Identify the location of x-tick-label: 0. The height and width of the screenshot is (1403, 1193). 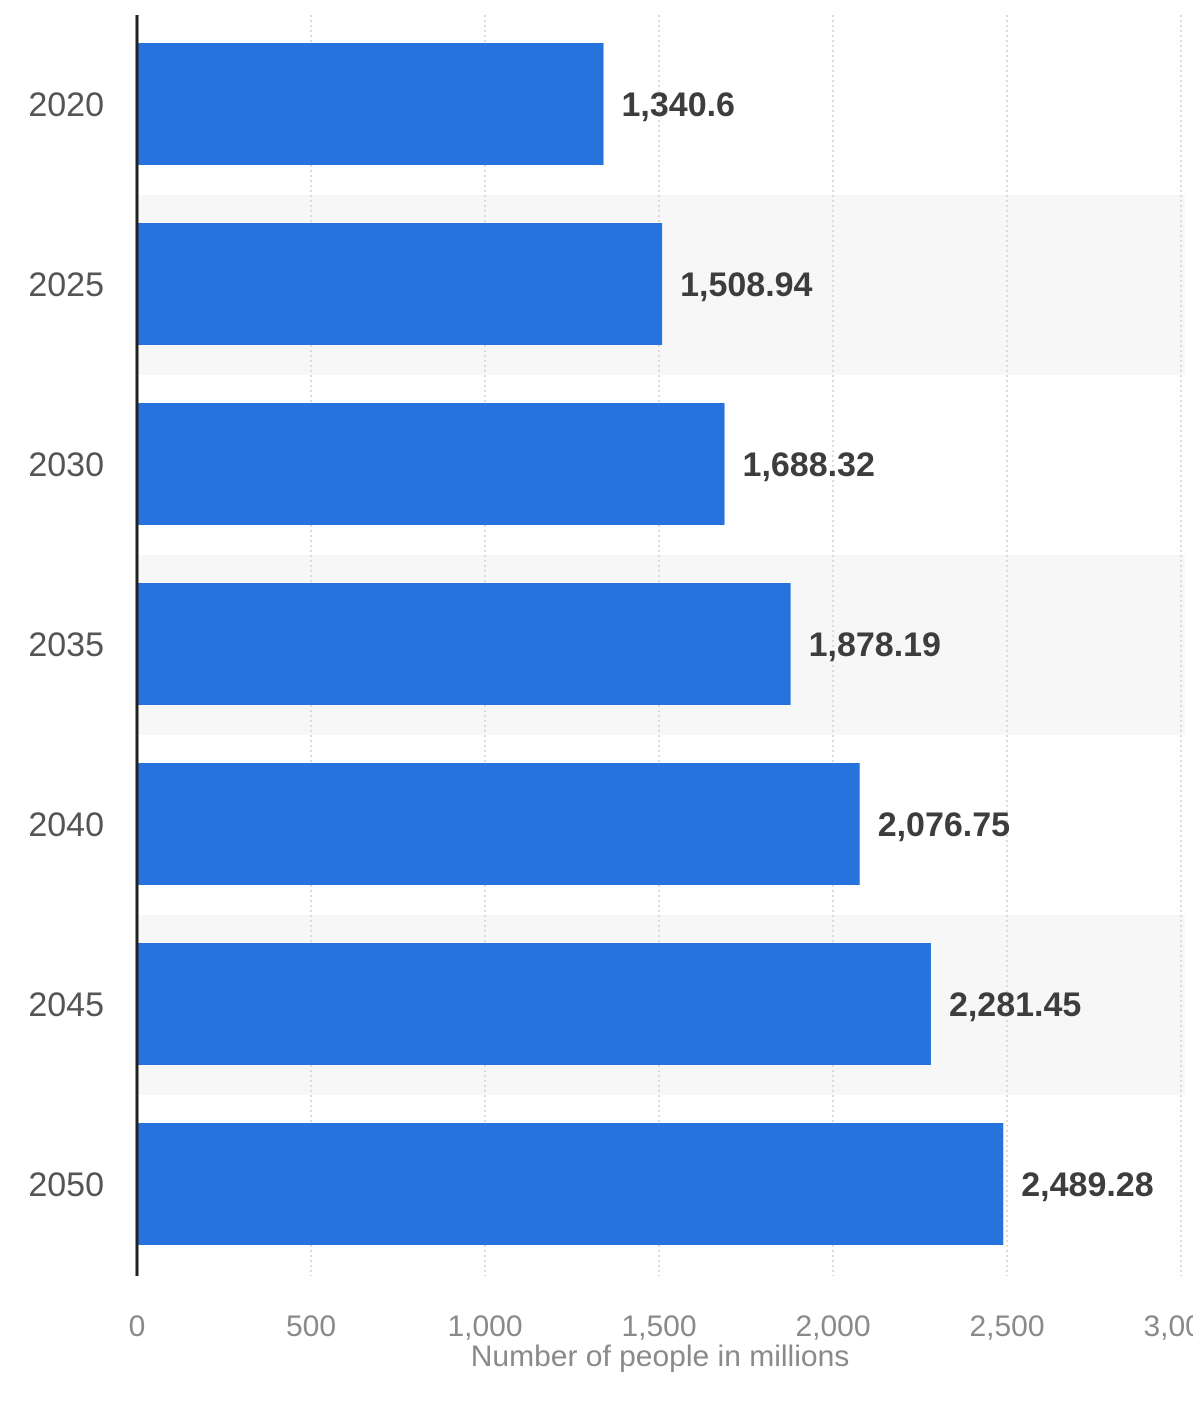
(137, 1326).